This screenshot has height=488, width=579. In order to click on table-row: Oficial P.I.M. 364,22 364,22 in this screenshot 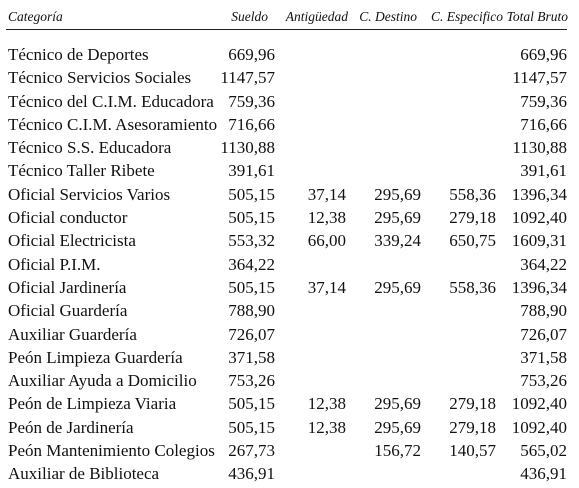, I will do `click(289, 264)`.